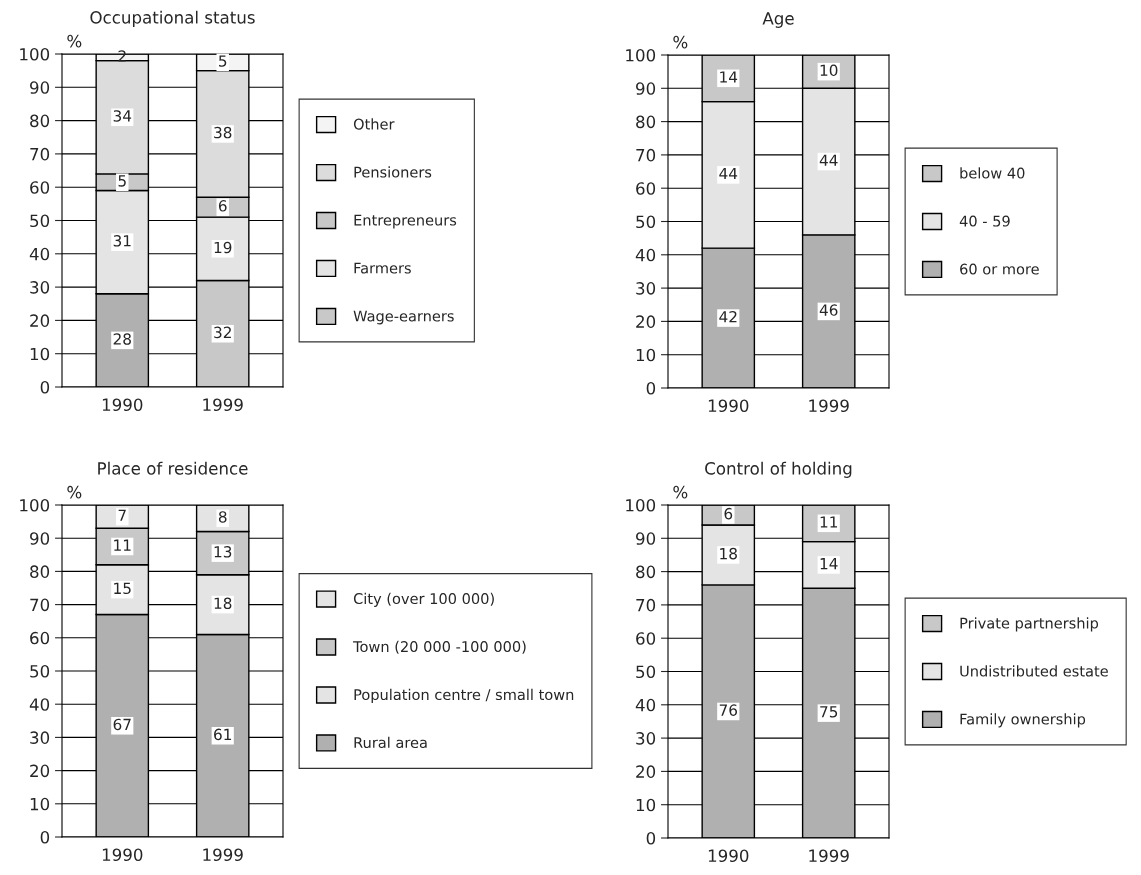 The image size is (1141, 875). I want to click on data-label: 10, so click(829, 70).